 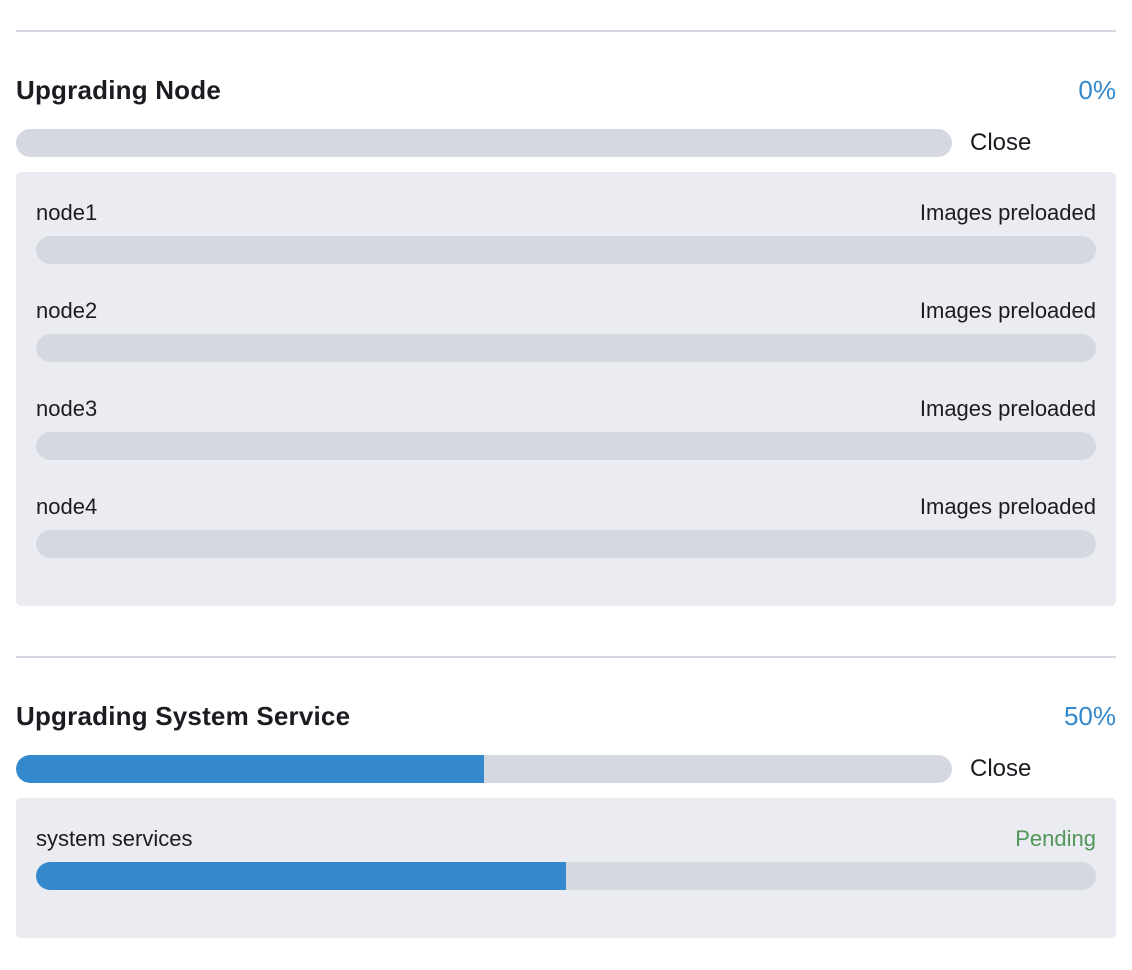 What do you see at coordinates (566, 427) in the screenshot?
I see `progress-row: node3 Images preloaded` at bounding box center [566, 427].